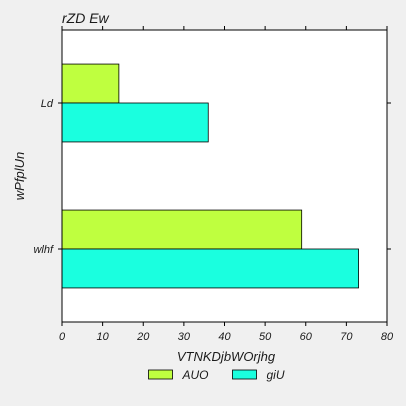  I want to click on bar-giU-Ld, so click(135, 122).